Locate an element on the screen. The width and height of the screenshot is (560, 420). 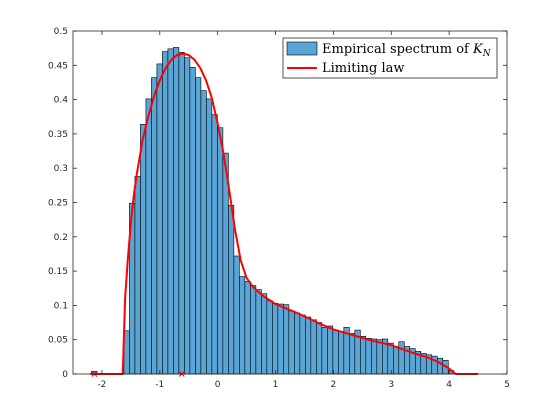
legend-label-curve: Limiting law is located at coordinates (363, 68).